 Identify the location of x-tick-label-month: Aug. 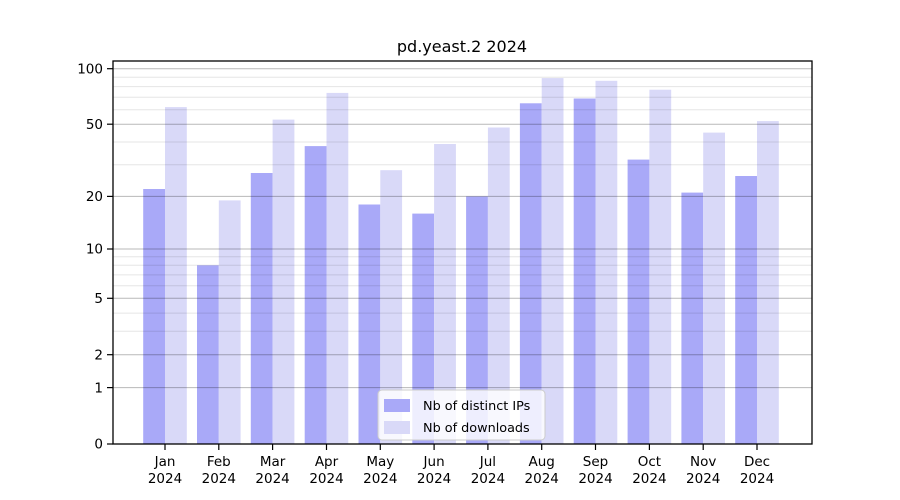
(542, 462).